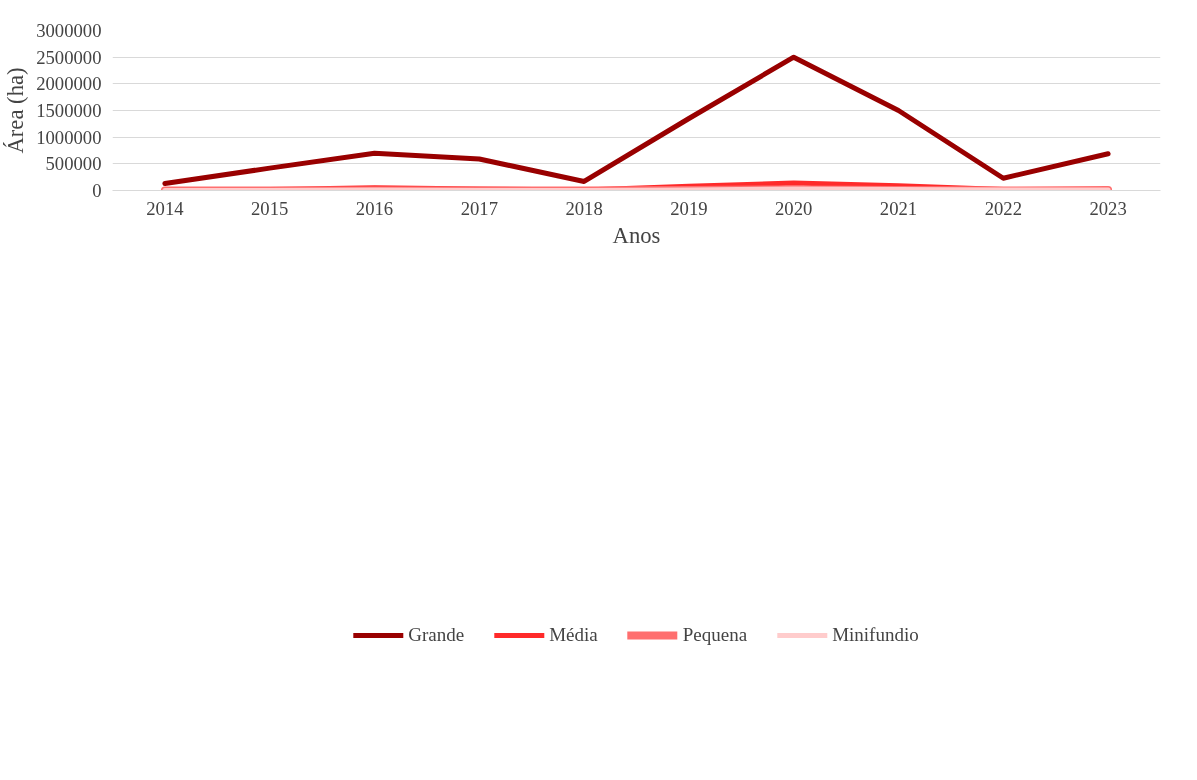  What do you see at coordinates (584, 208) in the screenshot?
I see `x-tick-label: 2018` at bounding box center [584, 208].